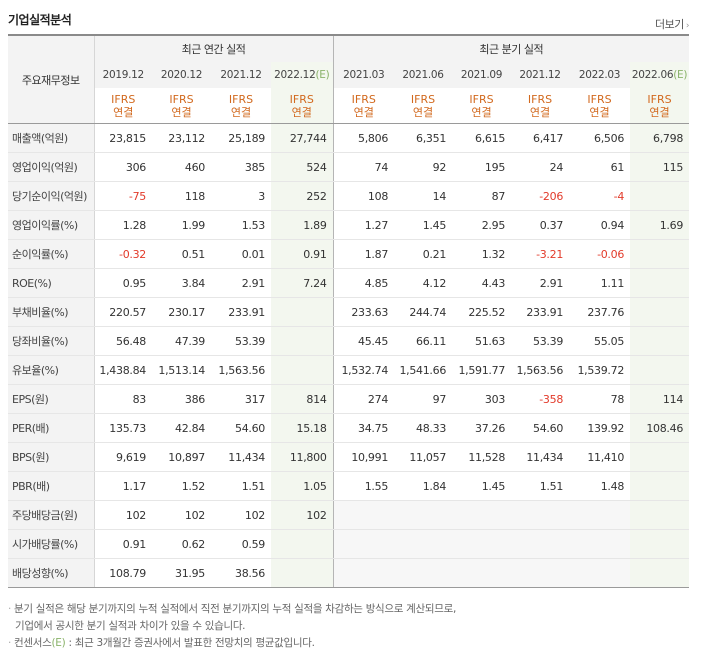 The image size is (705, 655). Describe the element at coordinates (213, 48) in the screenshot. I see `annual-group-header: 최근 연간 실적` at that location.